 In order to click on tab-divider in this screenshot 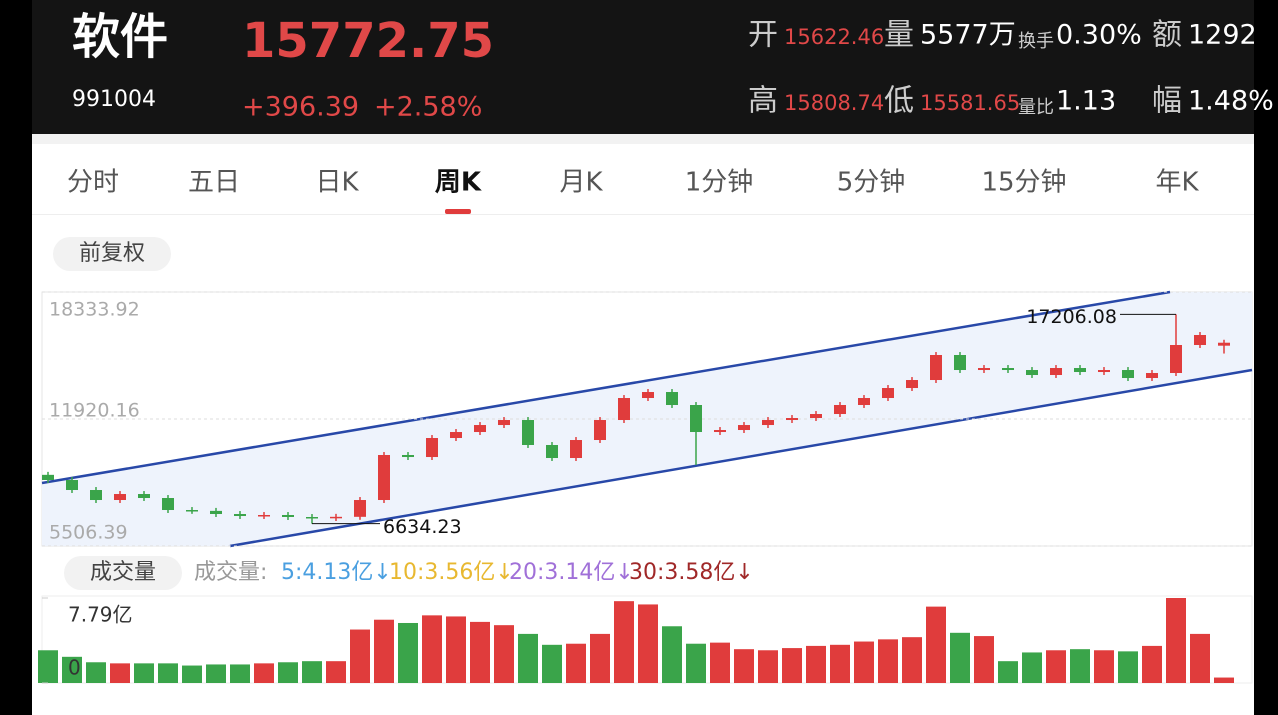, I will do `click(643, 214)`.